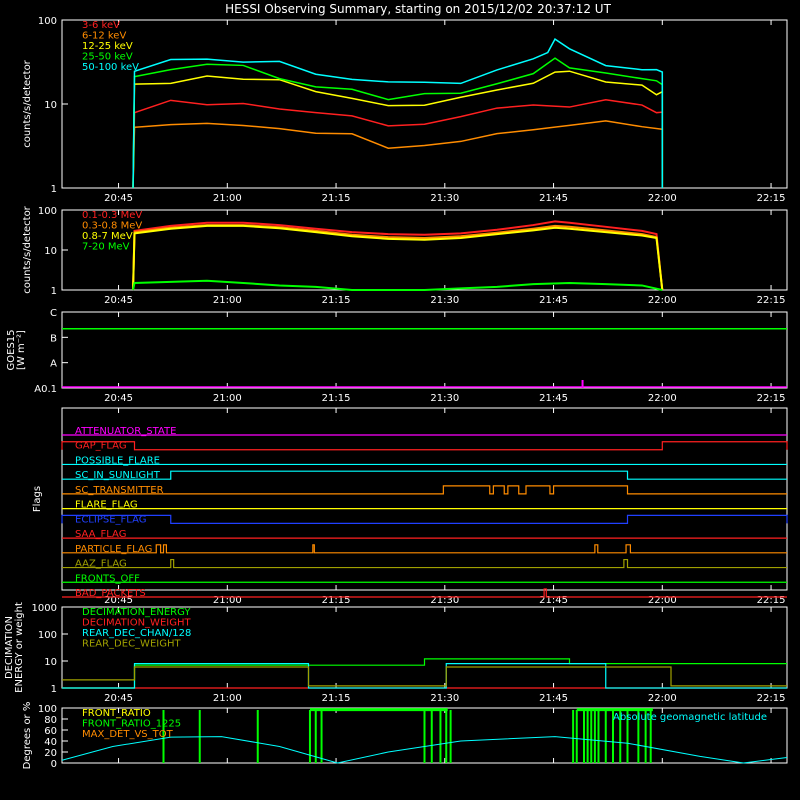  I want to click on y-tick-label: 80, so click(50, 720).